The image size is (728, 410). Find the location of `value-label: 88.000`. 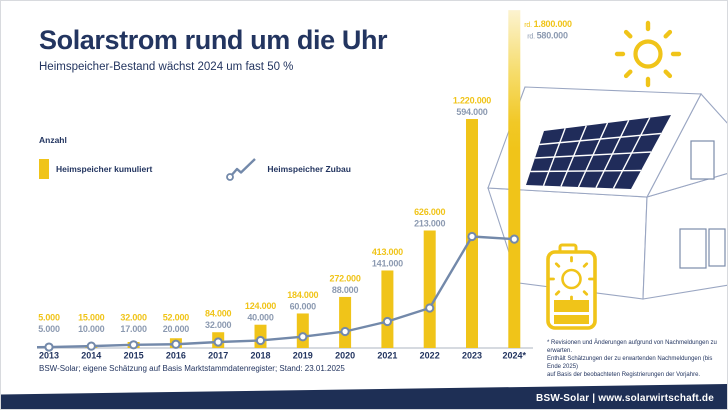

value-label: 88.000 is located at coordinates (345, 290).